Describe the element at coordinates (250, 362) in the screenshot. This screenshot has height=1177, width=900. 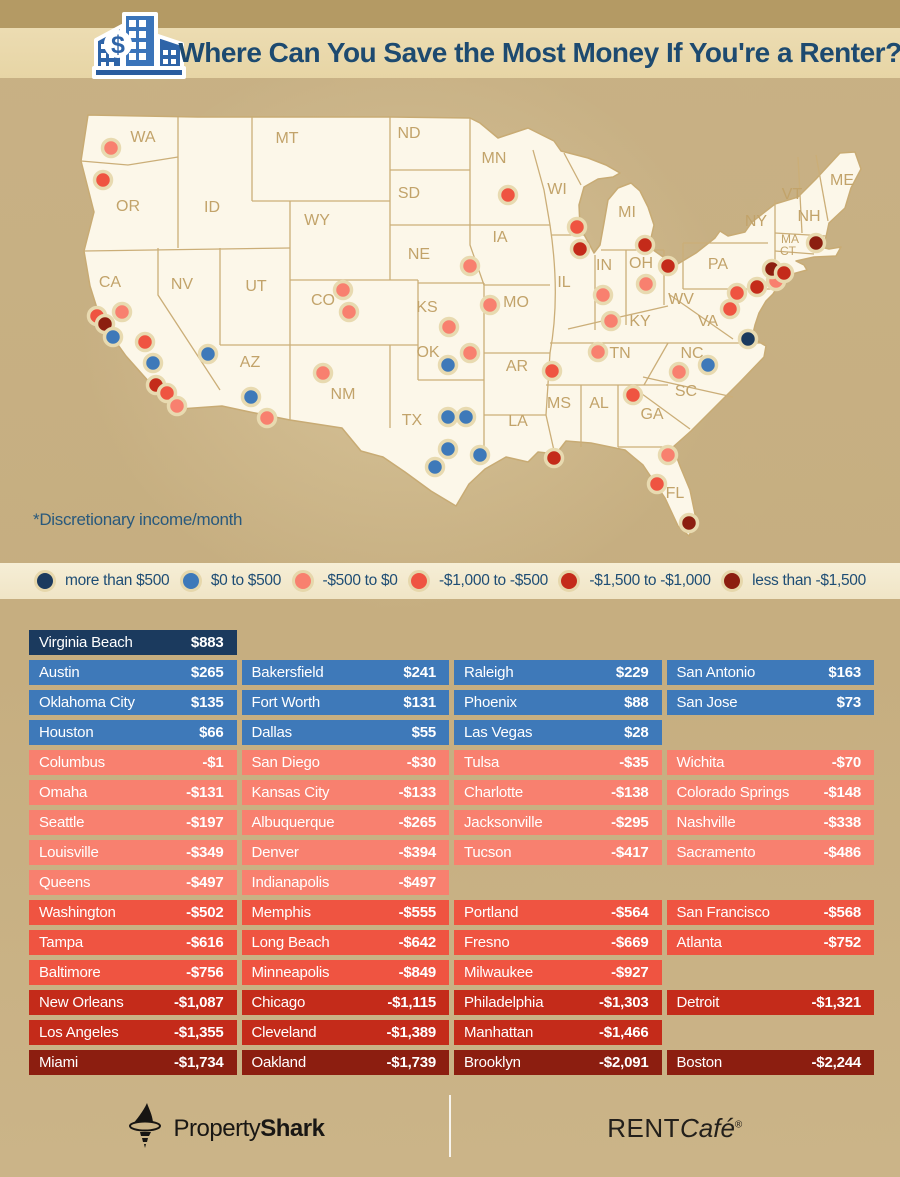
I see `state-label-az: AZ` at that location.